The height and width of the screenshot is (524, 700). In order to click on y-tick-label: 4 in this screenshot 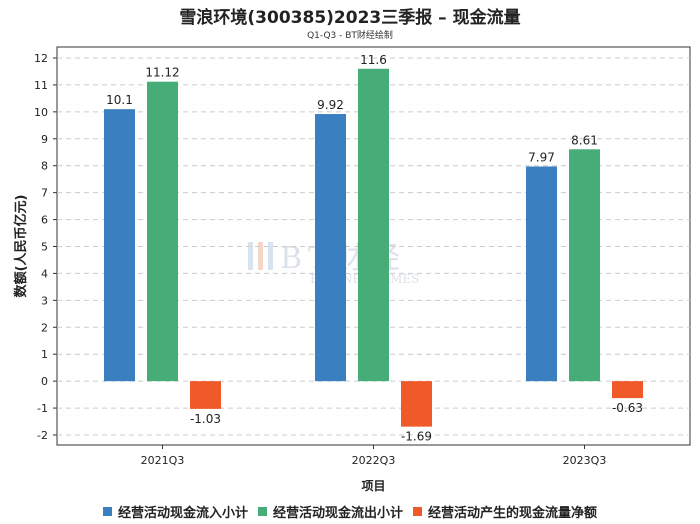, I will do `click(44, 273)`.